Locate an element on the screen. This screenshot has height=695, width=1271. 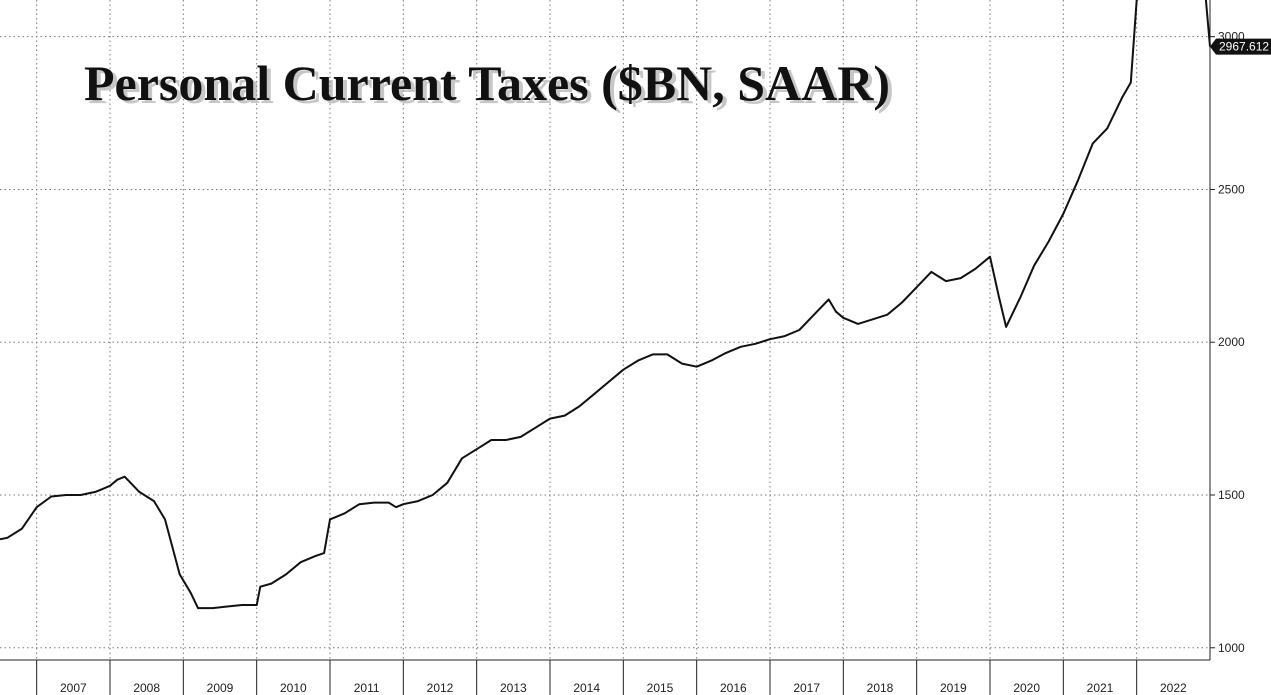
x-tick-label: 2020 is located at coordinates (1026, 688).